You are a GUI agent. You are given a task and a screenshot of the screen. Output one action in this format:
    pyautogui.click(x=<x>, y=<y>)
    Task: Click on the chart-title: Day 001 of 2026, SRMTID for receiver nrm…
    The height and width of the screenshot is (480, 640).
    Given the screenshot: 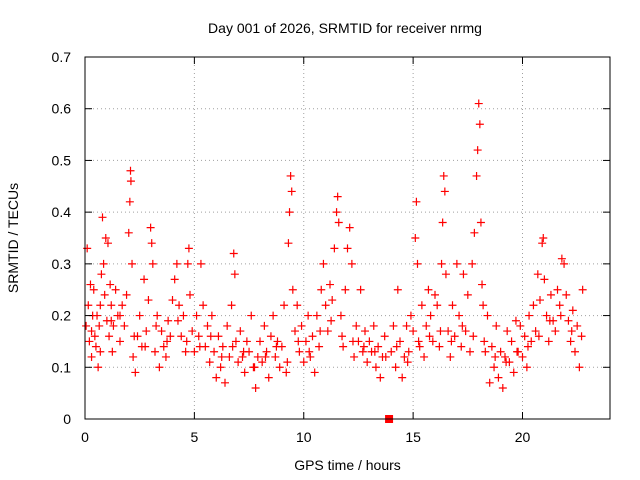 What is the action you would take?
    pyautogui.click(x=345, y=28)
    